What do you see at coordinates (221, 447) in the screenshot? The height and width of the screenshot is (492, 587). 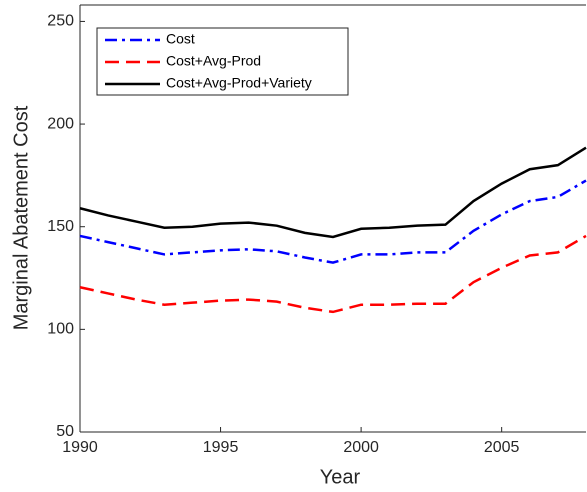 I see `x-tick-label: 1995` at bounding box center [221, 447].